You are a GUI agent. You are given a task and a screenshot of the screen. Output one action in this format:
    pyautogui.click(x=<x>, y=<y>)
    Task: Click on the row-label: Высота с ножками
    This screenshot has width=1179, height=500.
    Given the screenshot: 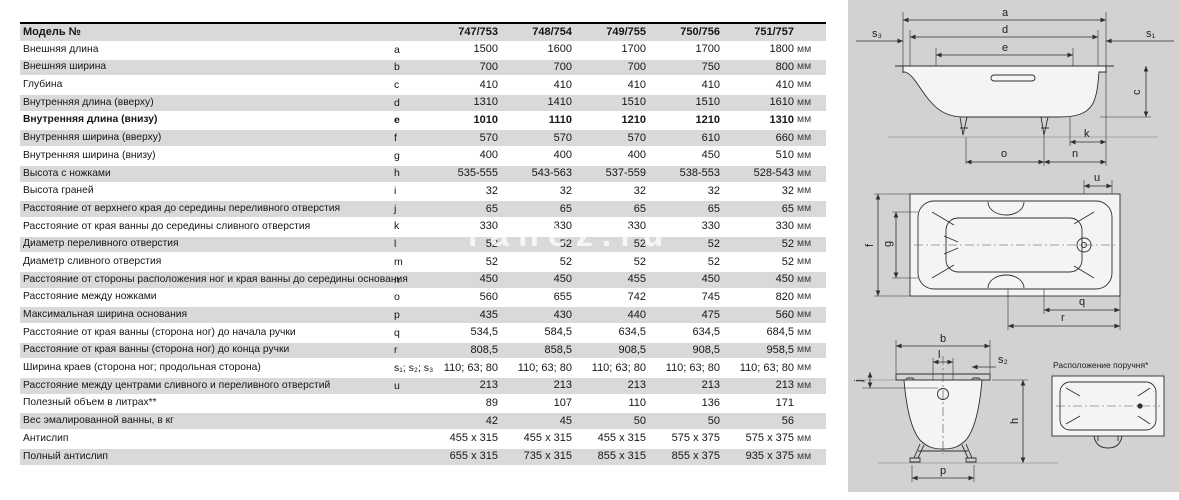 What is the action you would take?
    pyautogui.click(x=67, y=173)
    